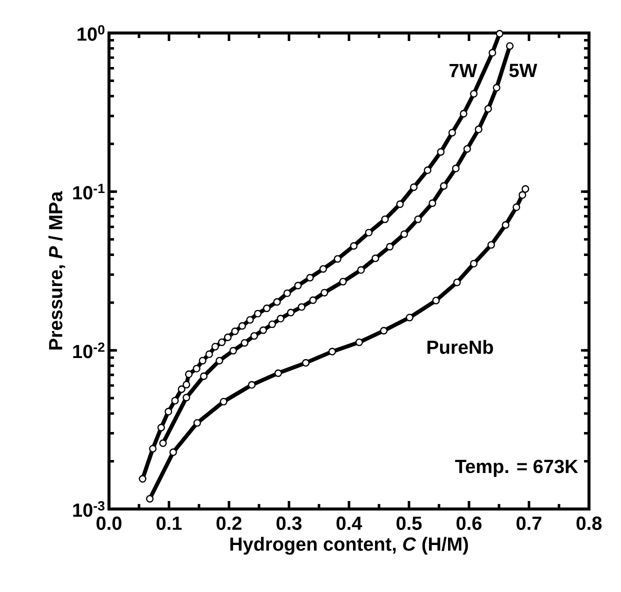 The image size is (621, 592). I want to click on y-tick-label: 10$^{-1}$, so click(89, 192).